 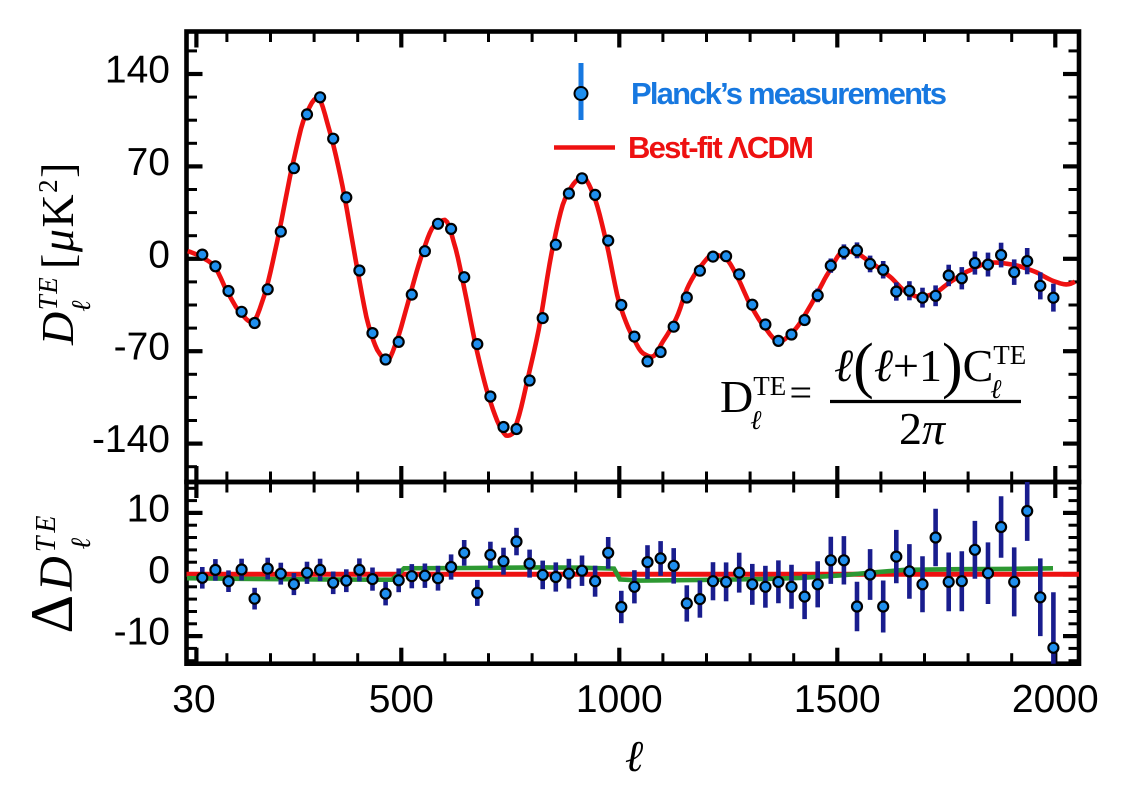 I want to click on svg-text: -70, so click(x=142, y=347).